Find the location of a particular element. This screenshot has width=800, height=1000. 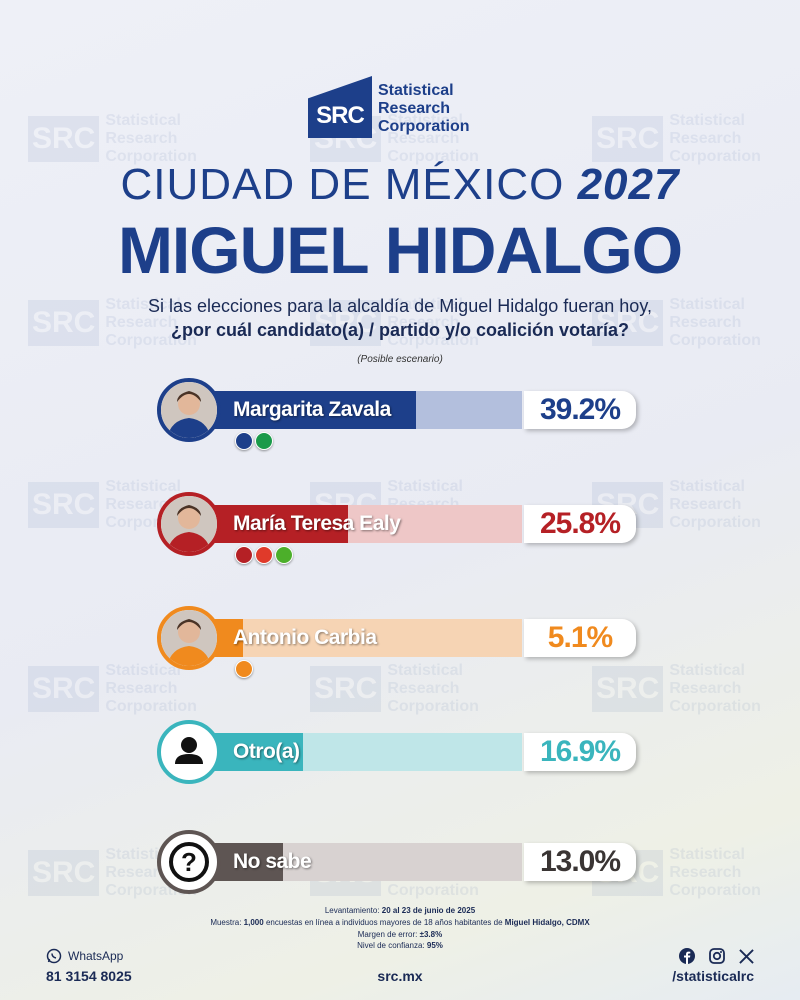

x-icon is located at coordinates (746, 956).